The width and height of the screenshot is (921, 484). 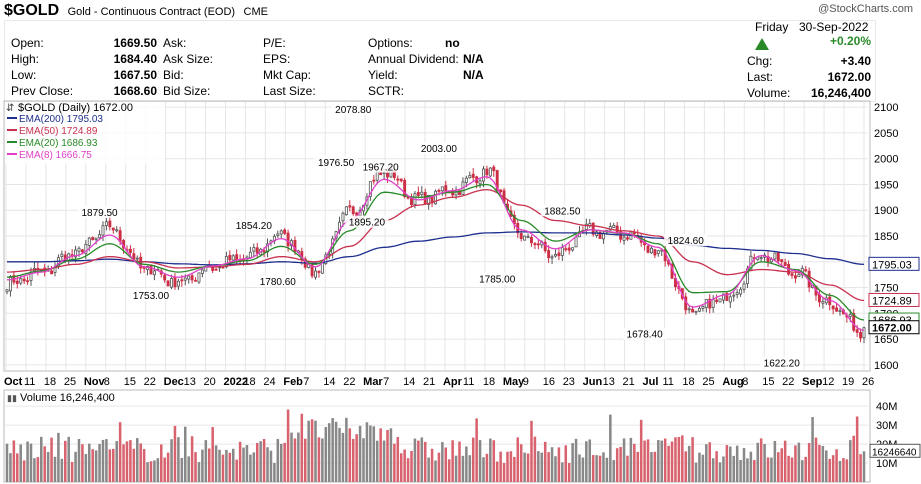 I want to click on x-tick-label: Dec, so click(x=174, y=382).